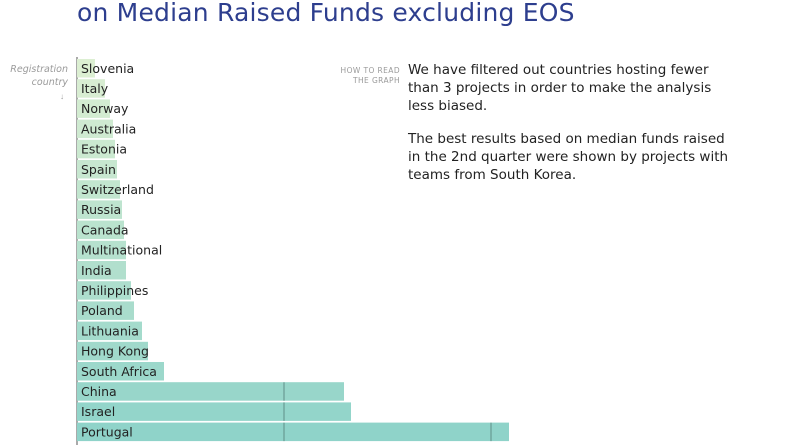  I want to click on how-to-read-label: HOW TO READ THE GRAPH, so click(367, 76).